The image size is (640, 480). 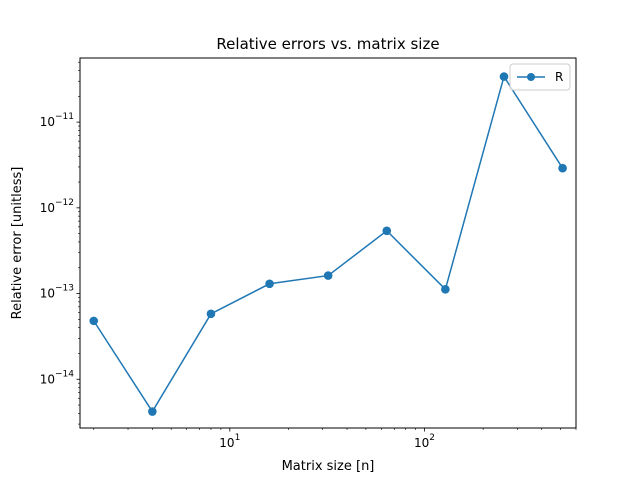 What do you see at coordinates (335, 439) in the screenshot?
I see `x-axis-ticks: 10¹ 10²` at bounding box center [335, 439].